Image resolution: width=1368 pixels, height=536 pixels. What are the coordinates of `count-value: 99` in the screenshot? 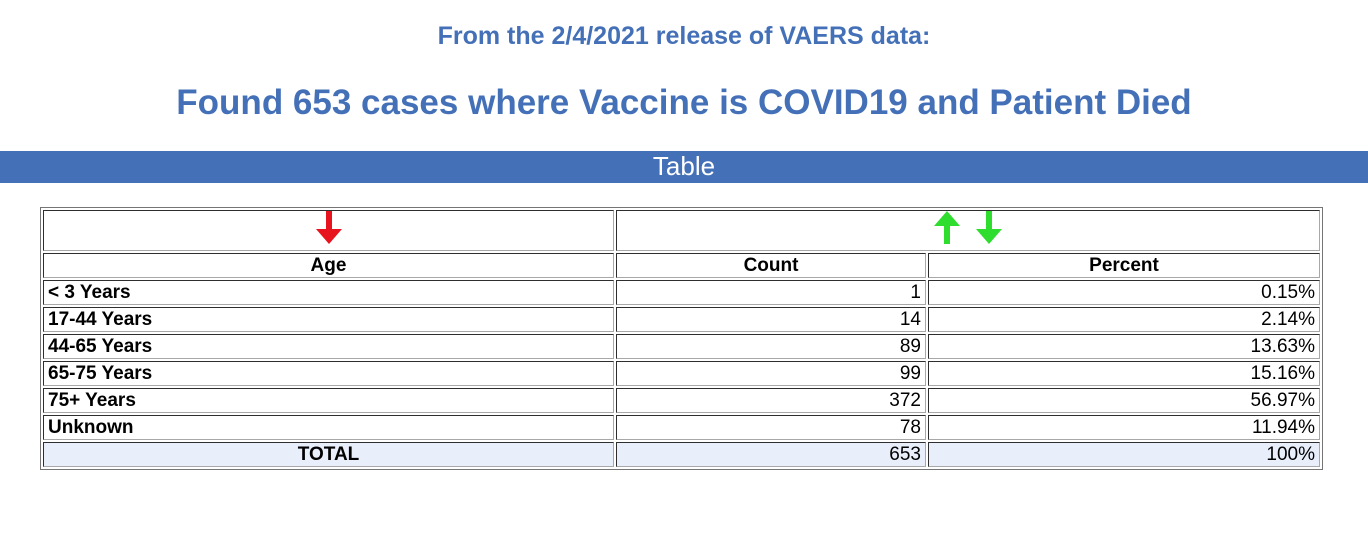 It's located at (771, 373).